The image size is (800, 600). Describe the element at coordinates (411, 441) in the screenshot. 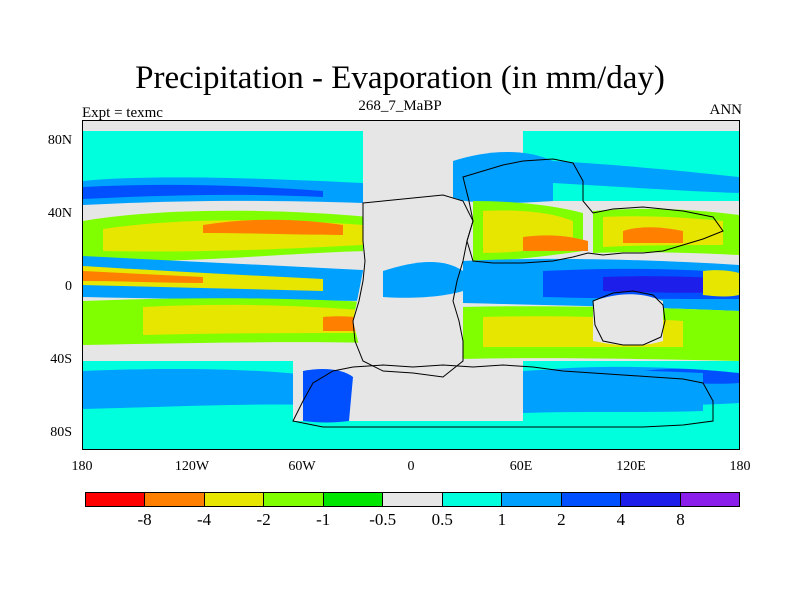

I see `antarctic-band` at that location.